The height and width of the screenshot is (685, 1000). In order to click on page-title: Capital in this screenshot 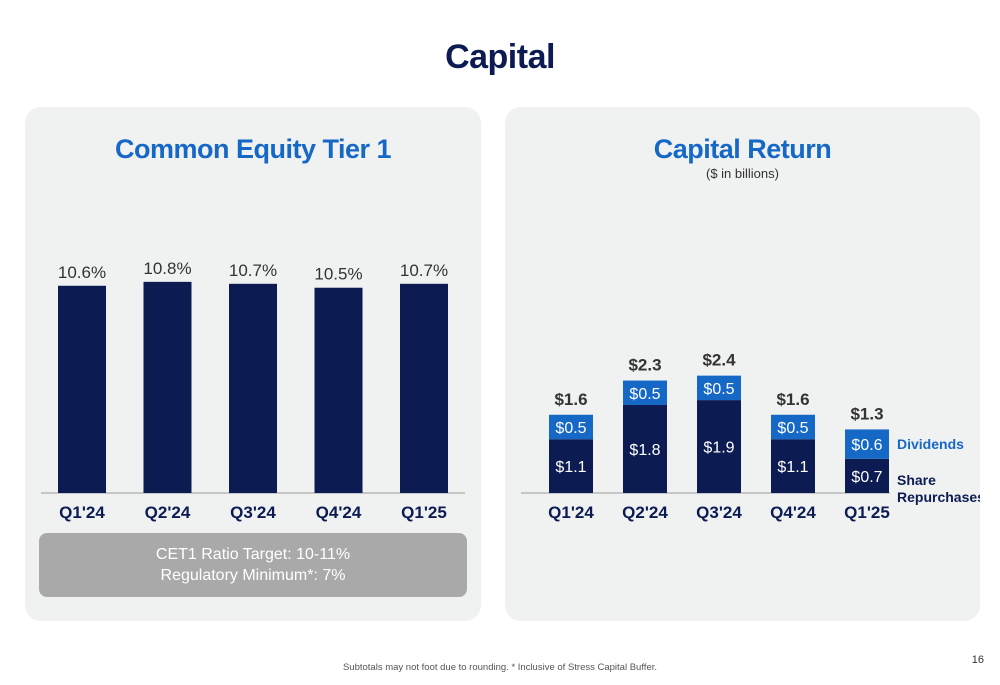, I will do `click(500, 57)`.